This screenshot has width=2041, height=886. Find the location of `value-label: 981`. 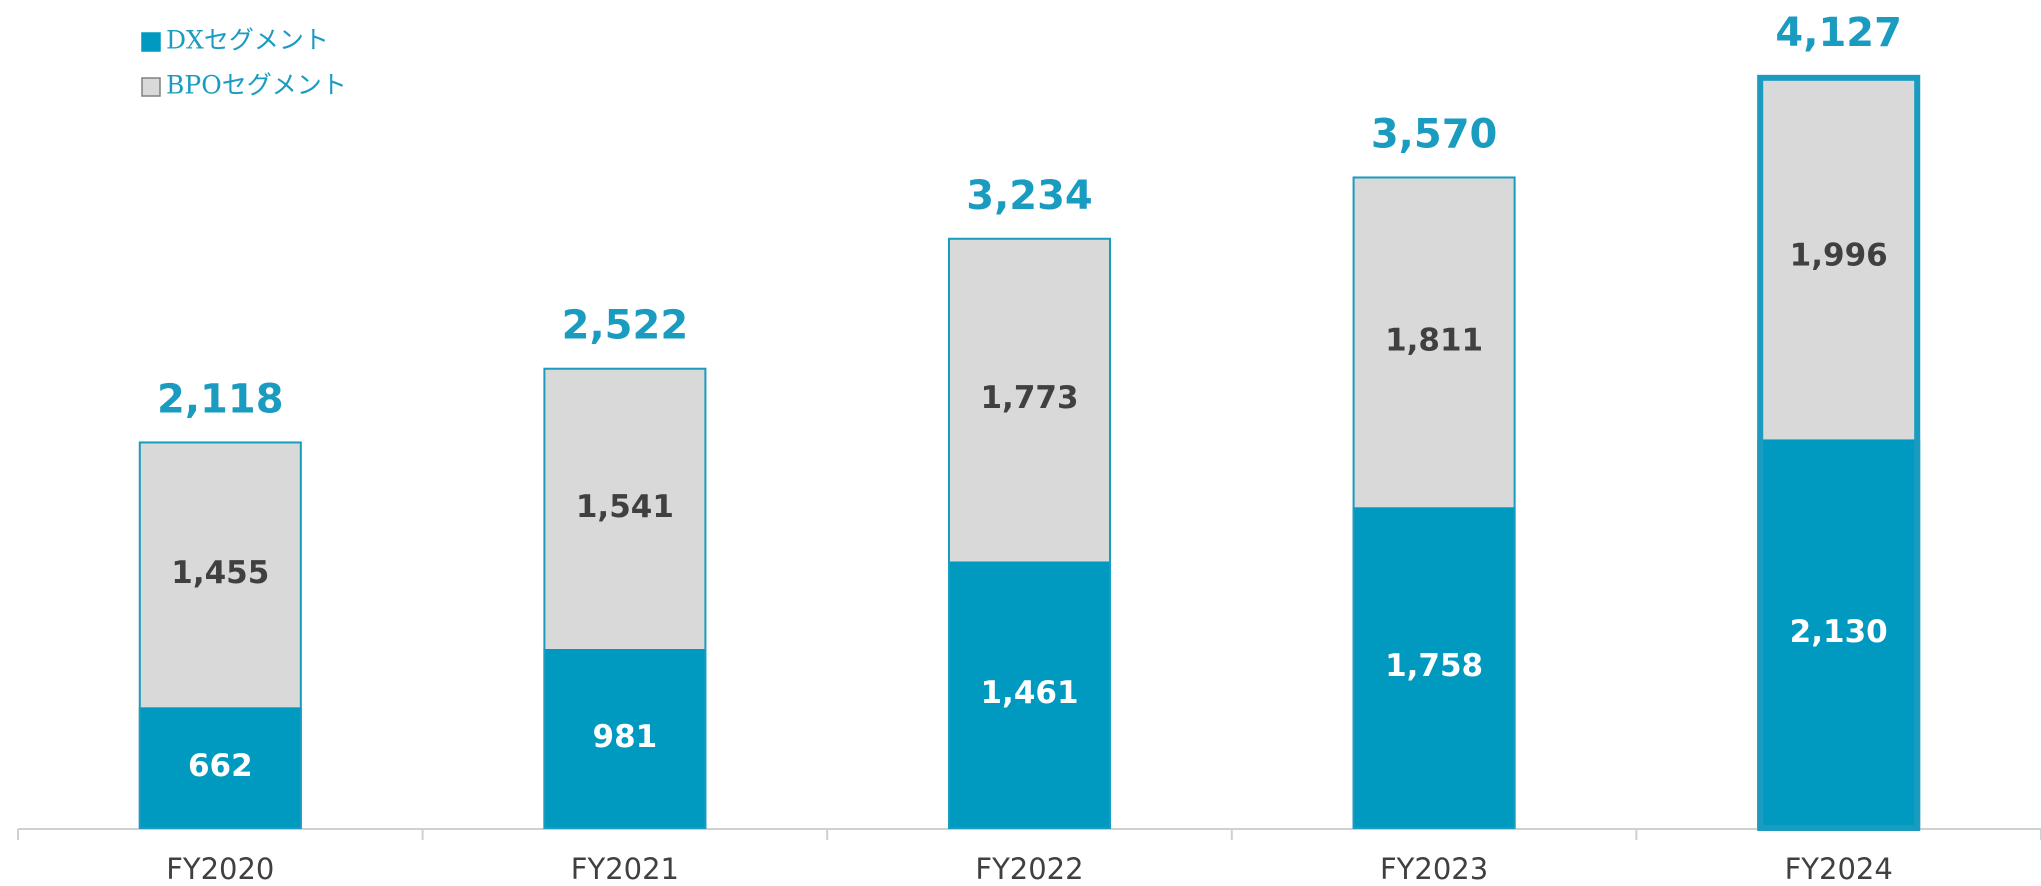

value-label: 981 is located at coordinates (625, 737).